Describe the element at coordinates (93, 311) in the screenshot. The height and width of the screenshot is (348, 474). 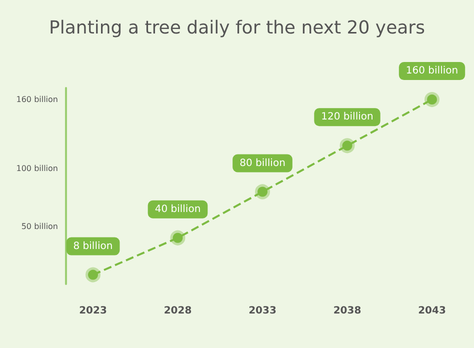
I see `x-tick-label: 2023` at that location.